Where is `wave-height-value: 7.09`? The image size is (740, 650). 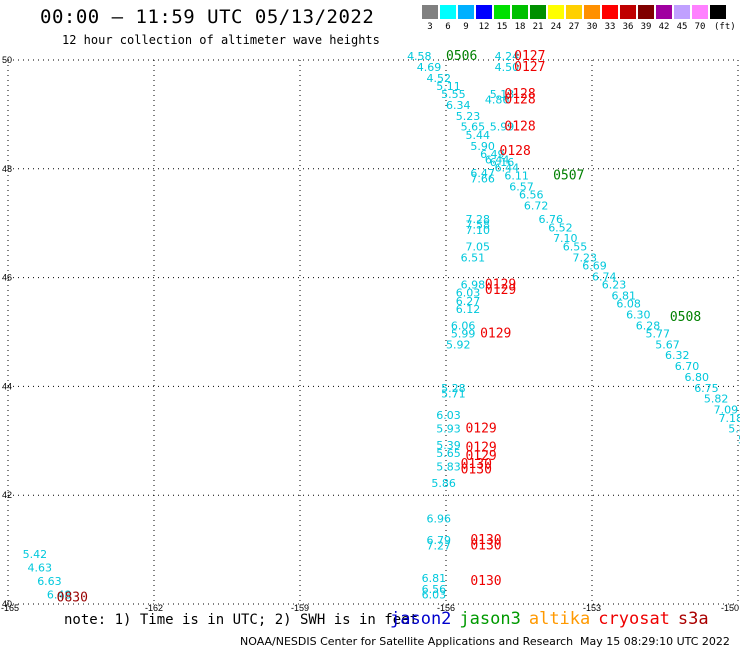
wave-height-value: 7.09 is located at coordinates (726, 410).